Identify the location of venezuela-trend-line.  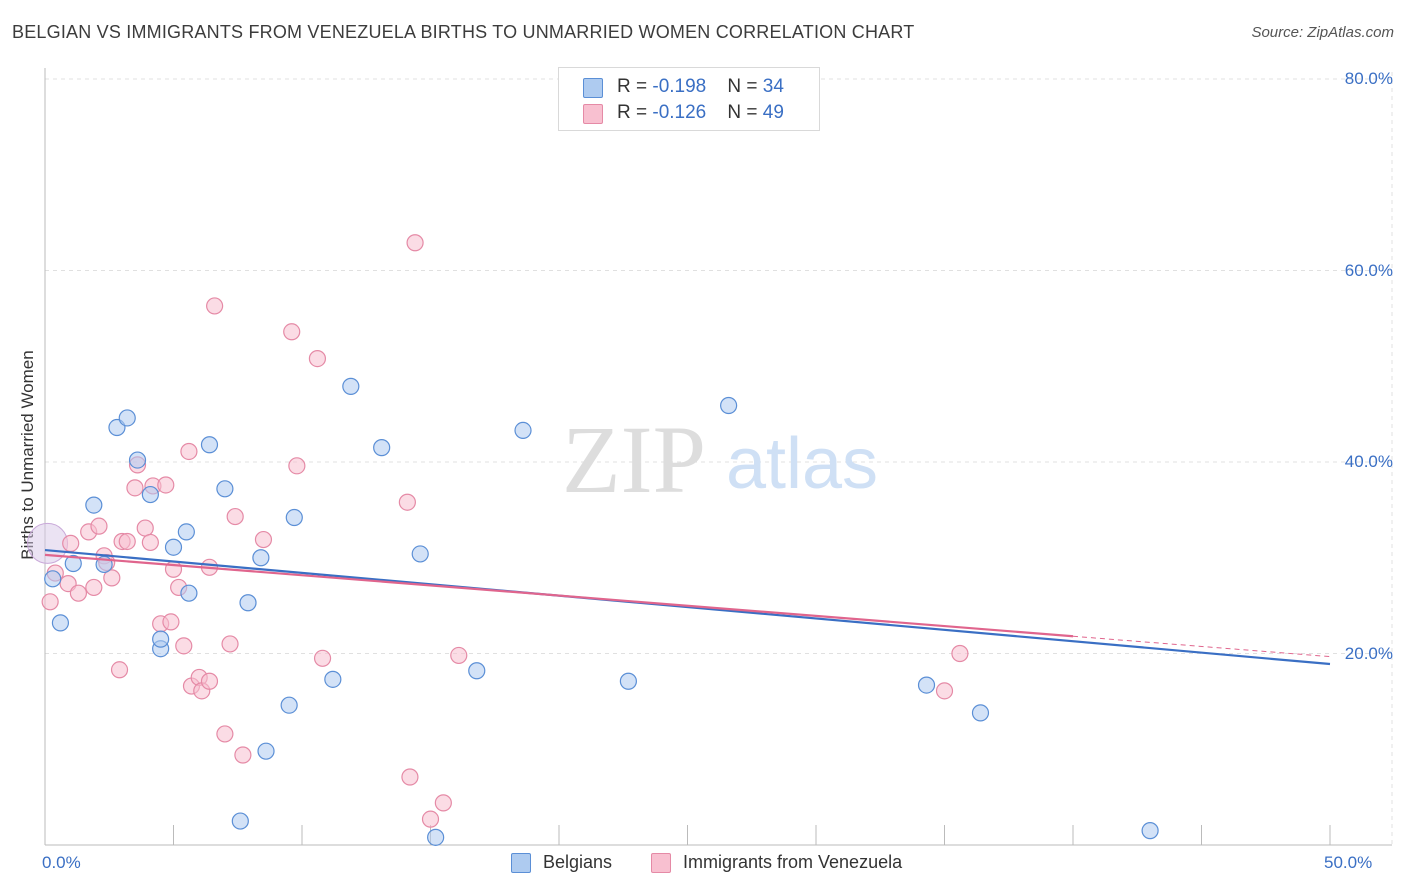
(559, 595).